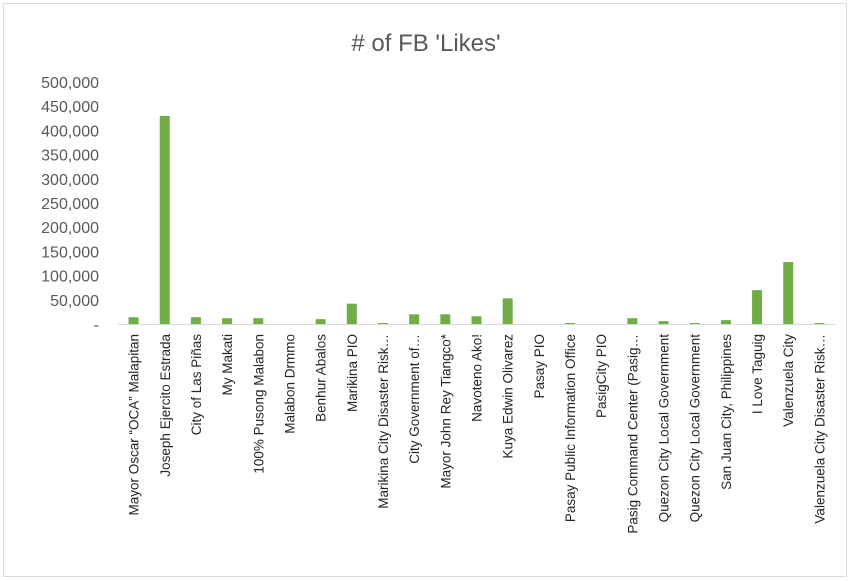 The height and width of the screenshot is (581, 852). What do you see at coordinates (258, 404) in the screenshot?
I see `x-tick-label: 100% Pusong Malabon` at bounding box center [258, 404].